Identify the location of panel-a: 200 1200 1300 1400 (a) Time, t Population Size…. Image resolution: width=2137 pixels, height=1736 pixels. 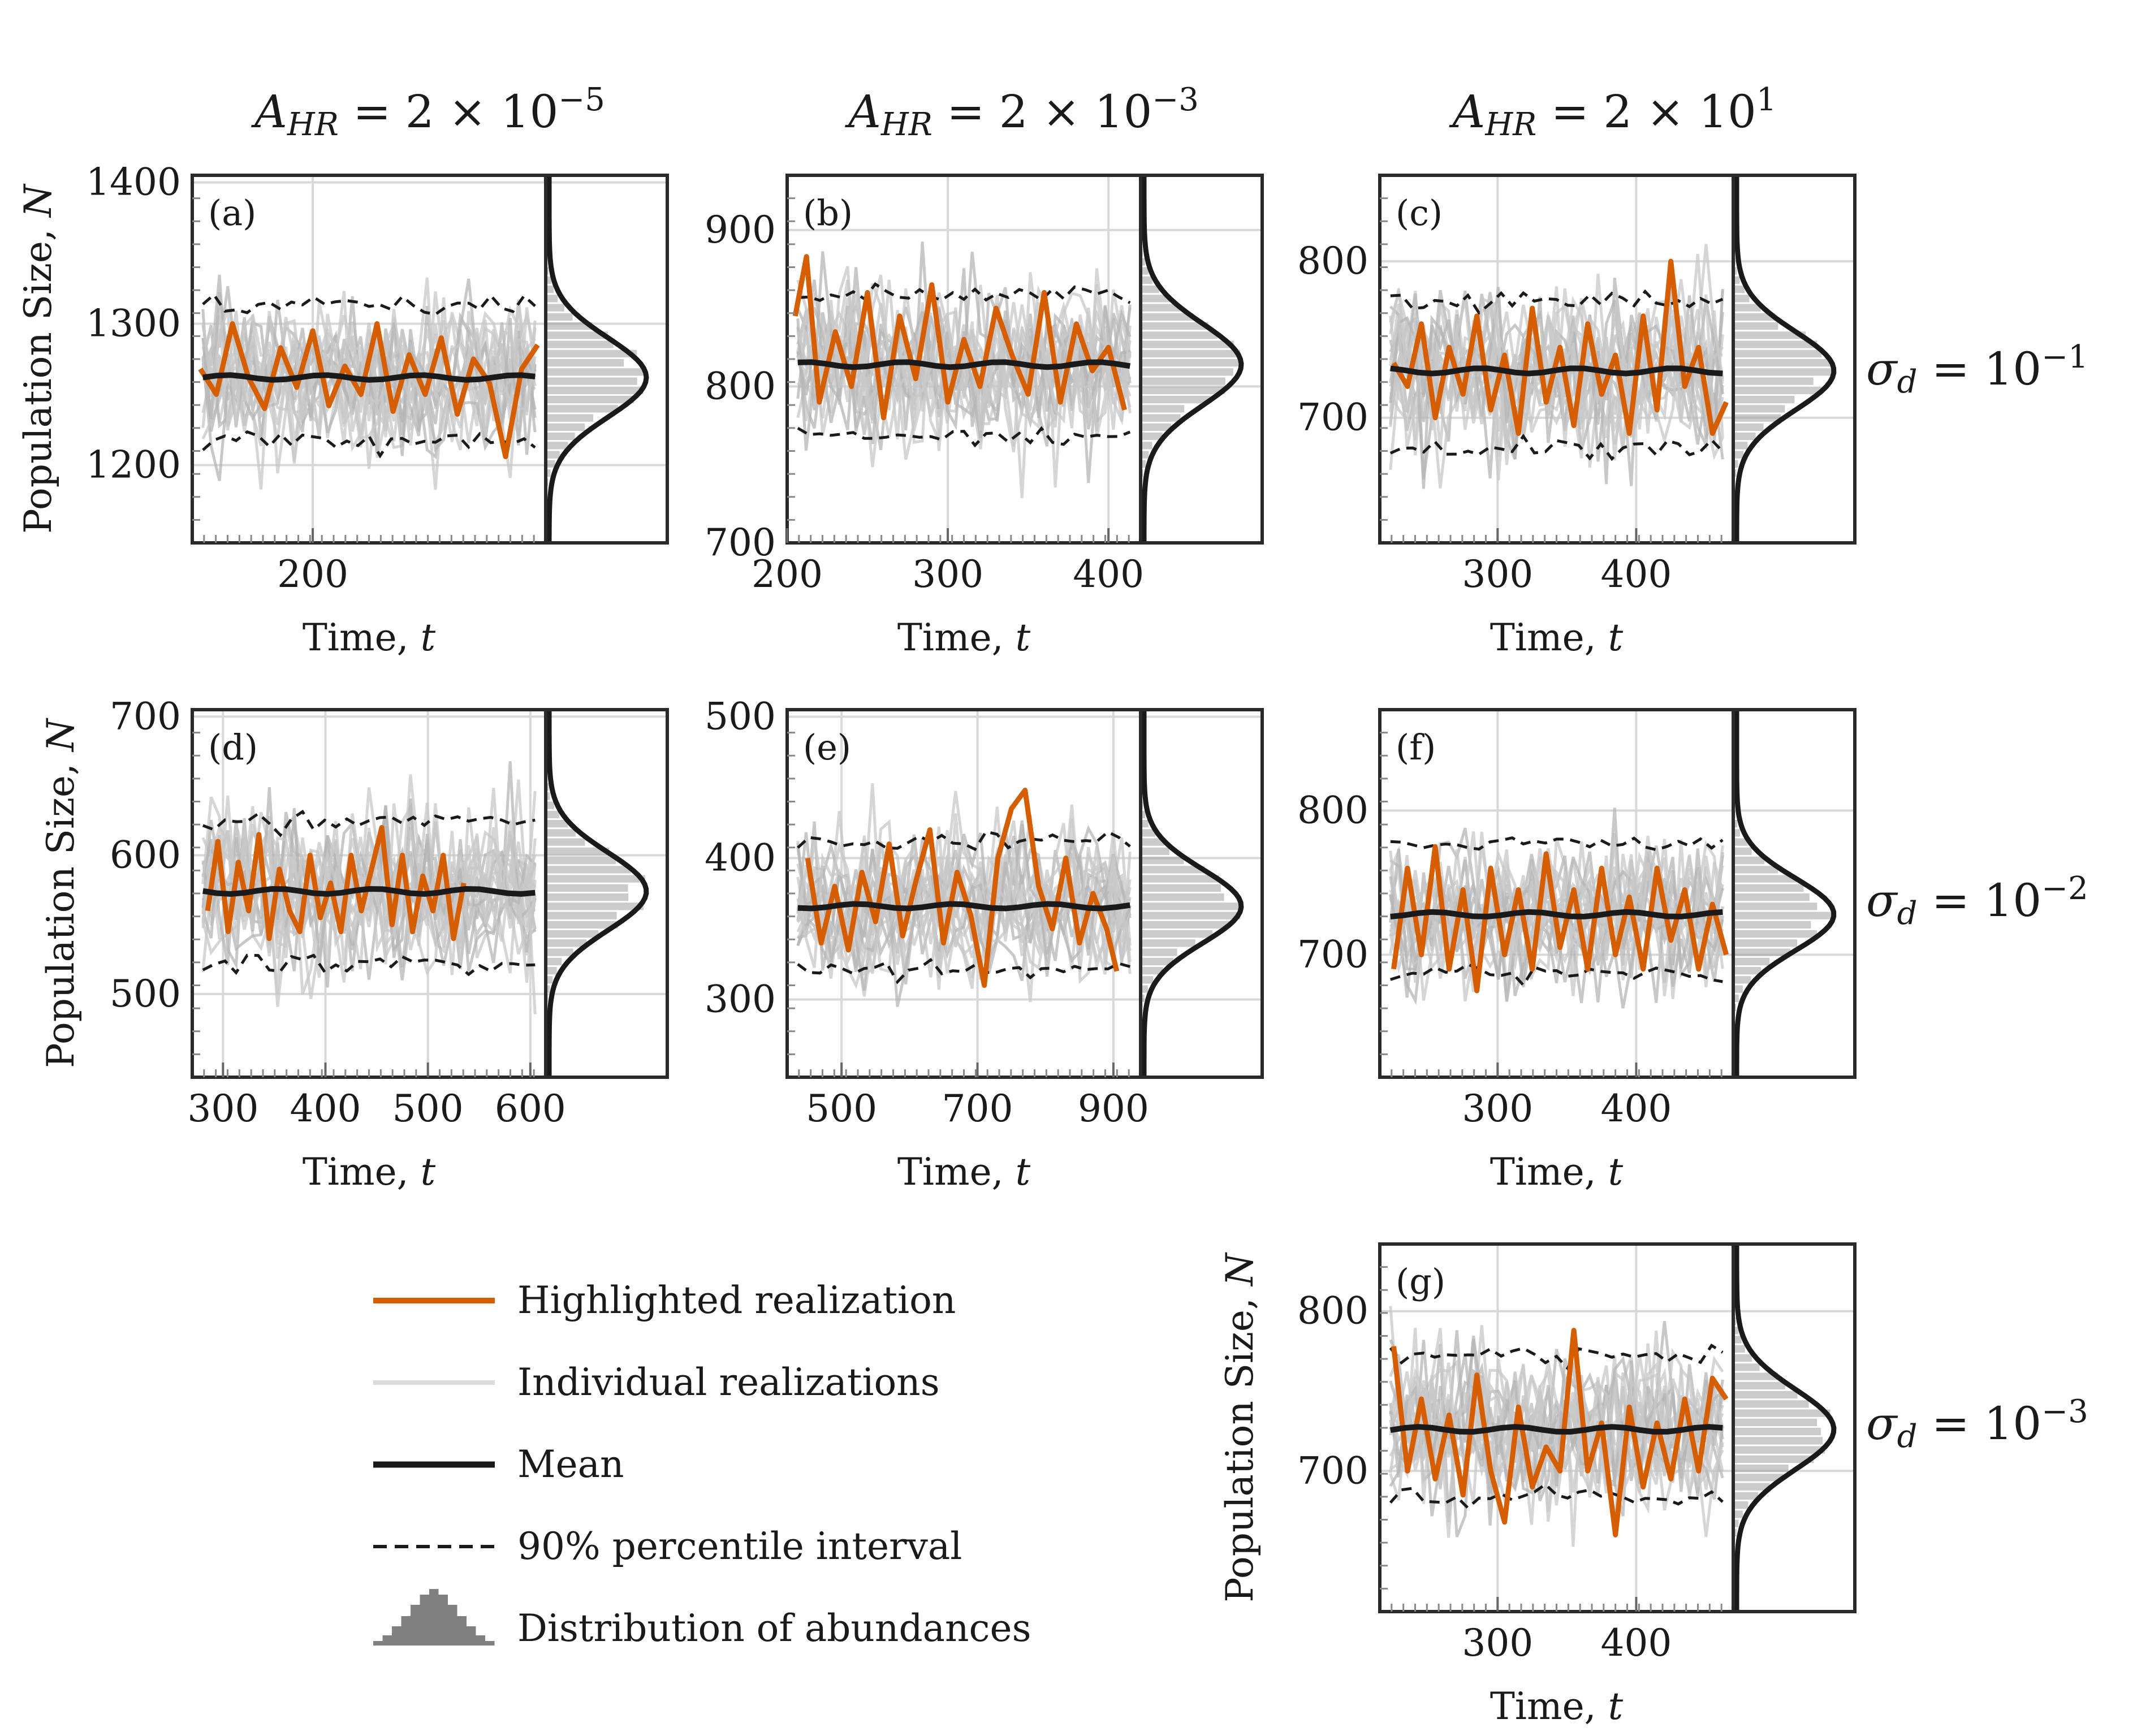
(342, 410).